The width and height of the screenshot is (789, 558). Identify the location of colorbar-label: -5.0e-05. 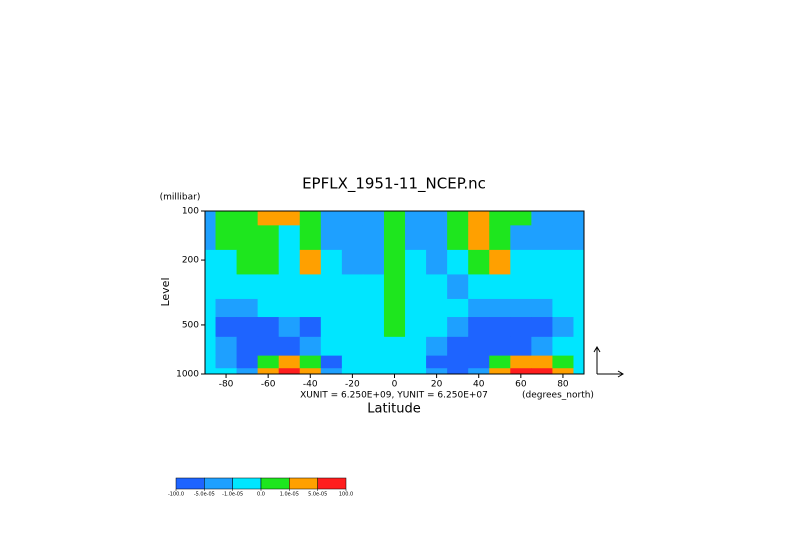
(204, 495).